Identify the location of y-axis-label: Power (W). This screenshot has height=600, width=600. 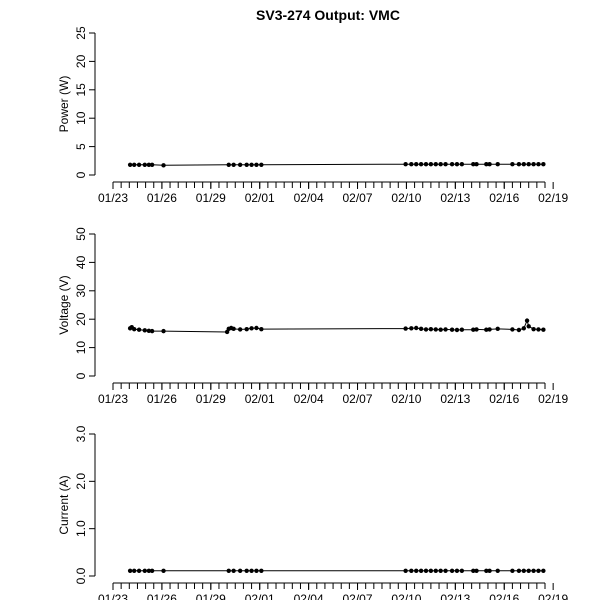
(64, 104).